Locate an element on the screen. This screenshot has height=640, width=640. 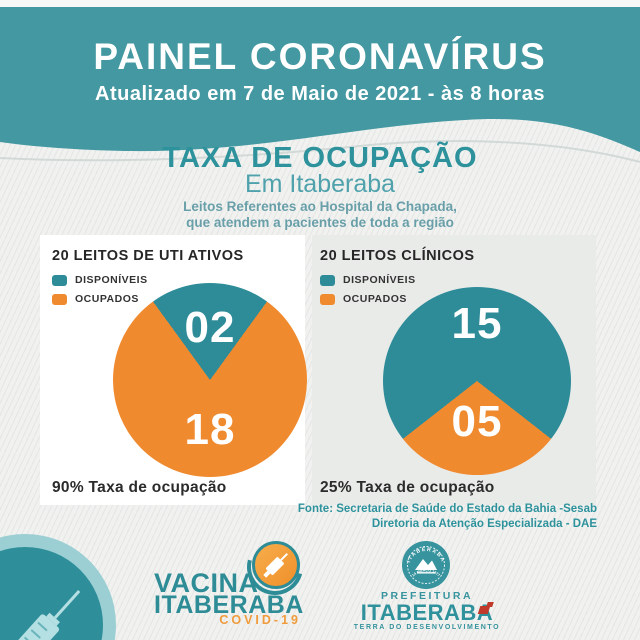
uti-card-title: 20 LEITOS DE UTI ATIVOS is located at coordinates (148, 256).